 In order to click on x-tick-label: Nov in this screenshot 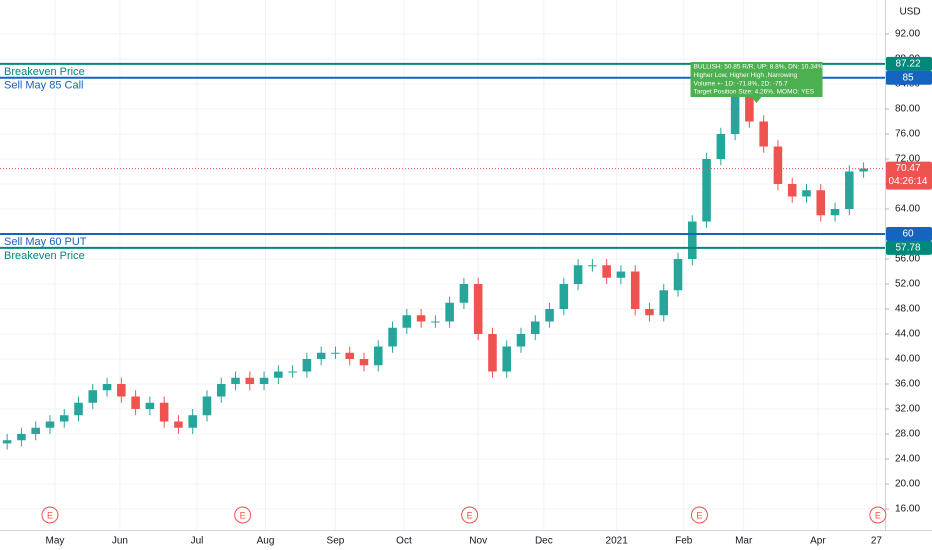, I will do `click(478, 541)`.